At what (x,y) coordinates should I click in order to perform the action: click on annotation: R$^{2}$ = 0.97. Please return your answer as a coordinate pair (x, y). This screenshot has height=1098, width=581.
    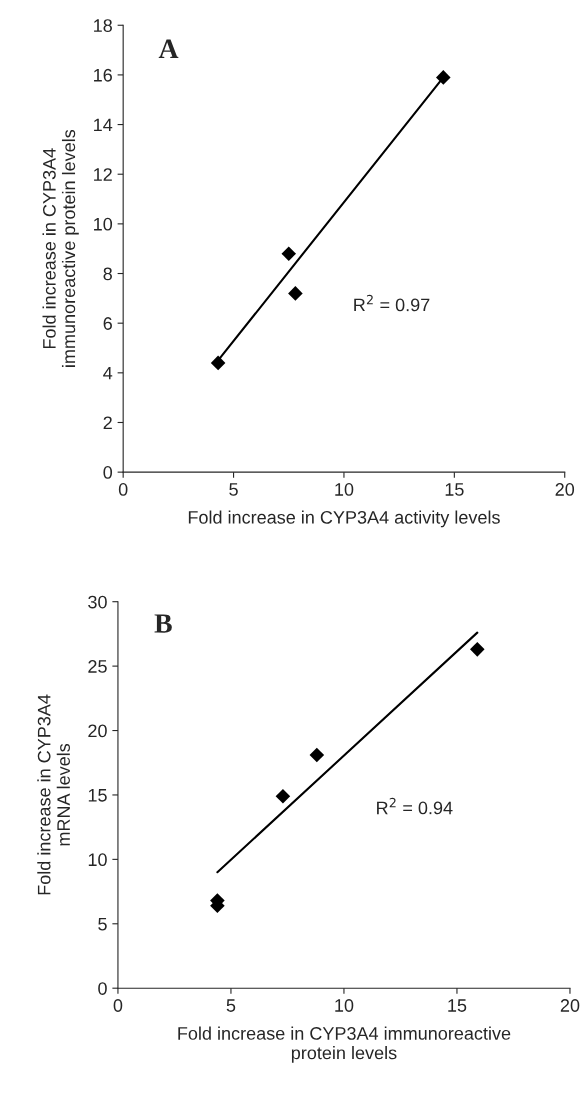
    Looking at the image, I should click on (392, 303).